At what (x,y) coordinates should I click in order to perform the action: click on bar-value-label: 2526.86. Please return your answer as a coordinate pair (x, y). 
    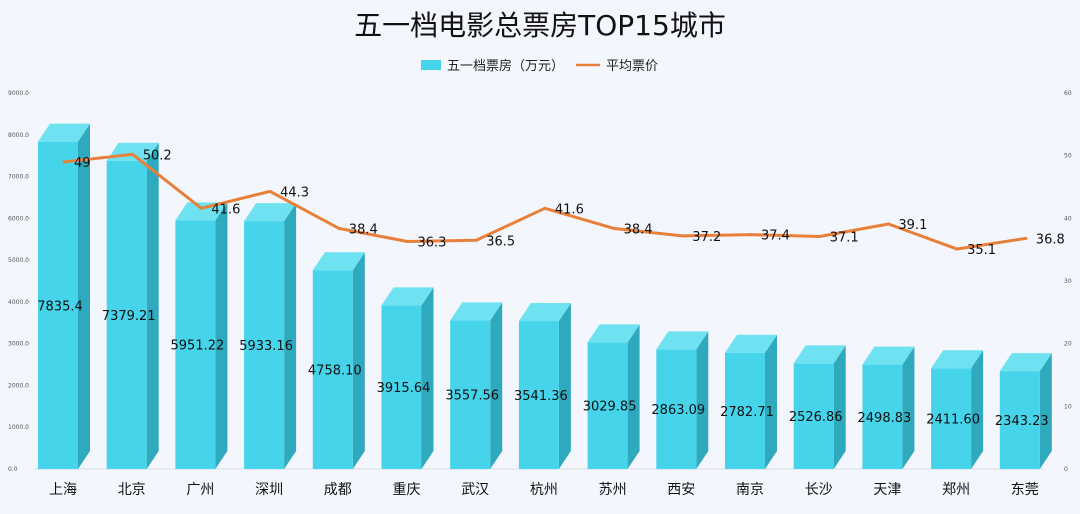
    Looking at the image, I should click on (816, 417).